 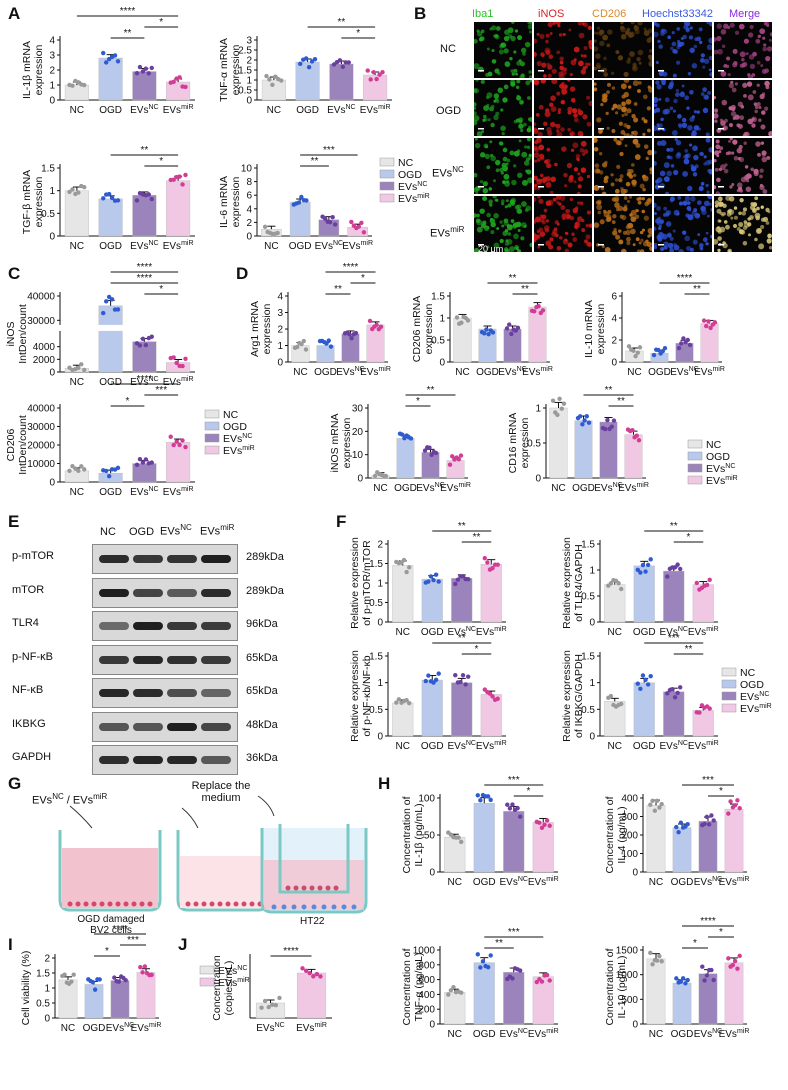 What do you see at coordinates (125, 327) in the screenshot?
I see `axis-break` at bounding box center [125, 327].